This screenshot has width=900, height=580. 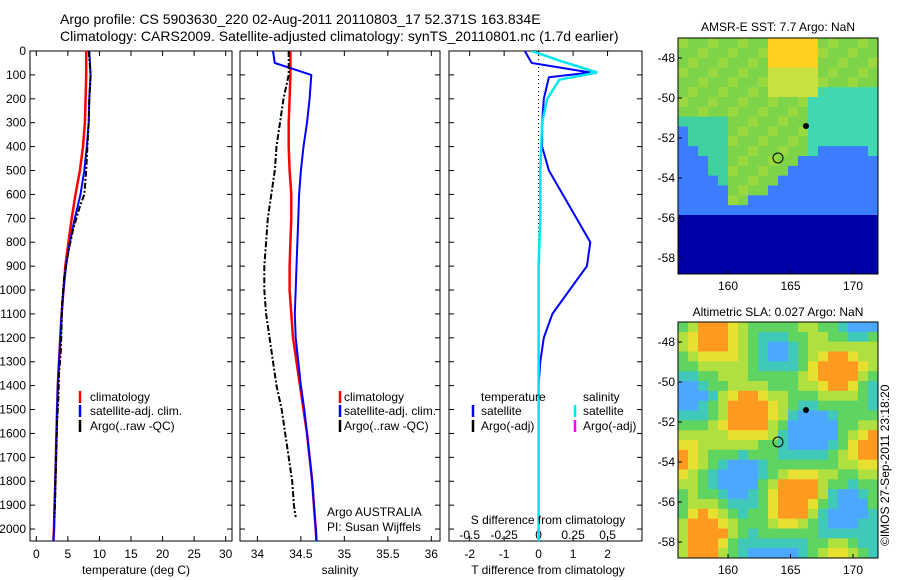 What do you see at coordinates (667, 502) in the screenshot?
I see `y-tick-label: -56` at bounding box center [667, 502].